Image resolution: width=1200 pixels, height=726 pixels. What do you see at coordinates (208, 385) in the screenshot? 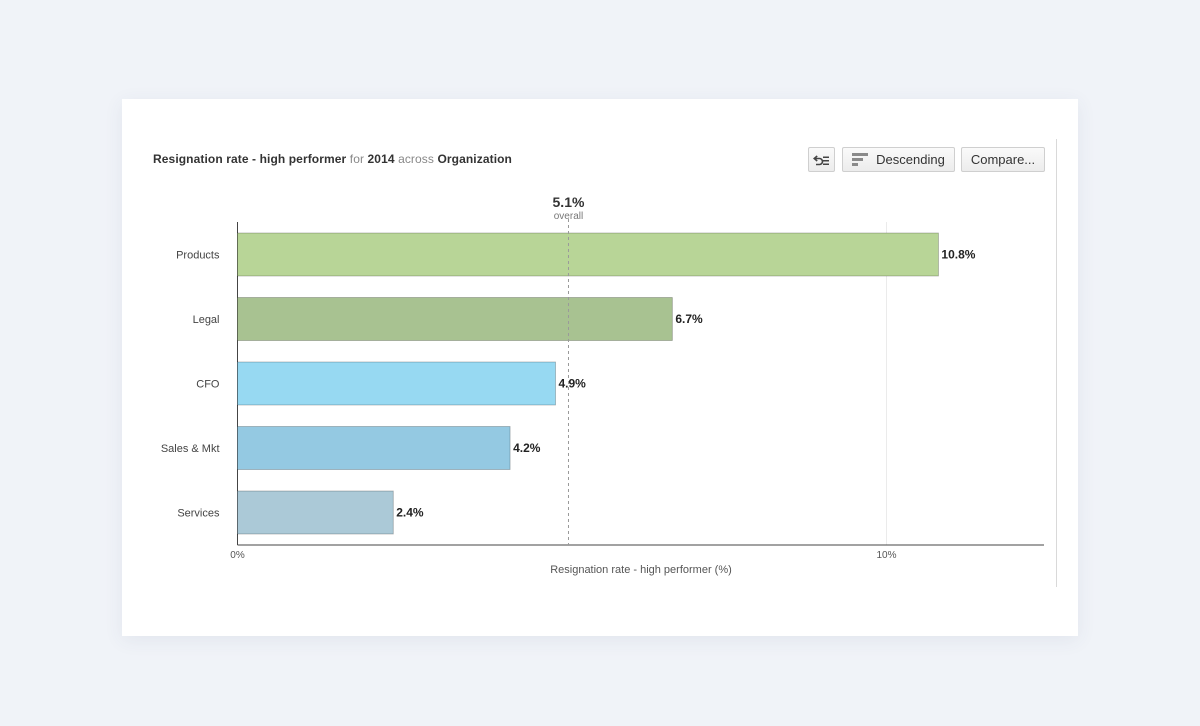
I see `category-label: CFO` at bounding box center [208, 385].